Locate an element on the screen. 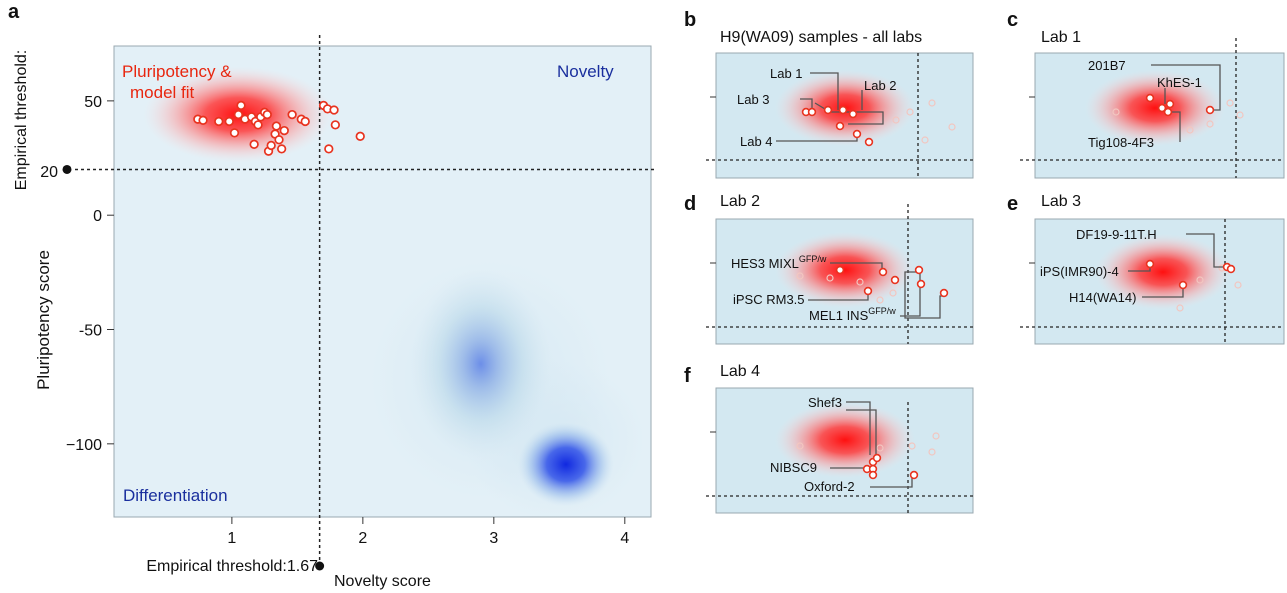  sample-label: Lab 3 is located at coordinates (753, 99).